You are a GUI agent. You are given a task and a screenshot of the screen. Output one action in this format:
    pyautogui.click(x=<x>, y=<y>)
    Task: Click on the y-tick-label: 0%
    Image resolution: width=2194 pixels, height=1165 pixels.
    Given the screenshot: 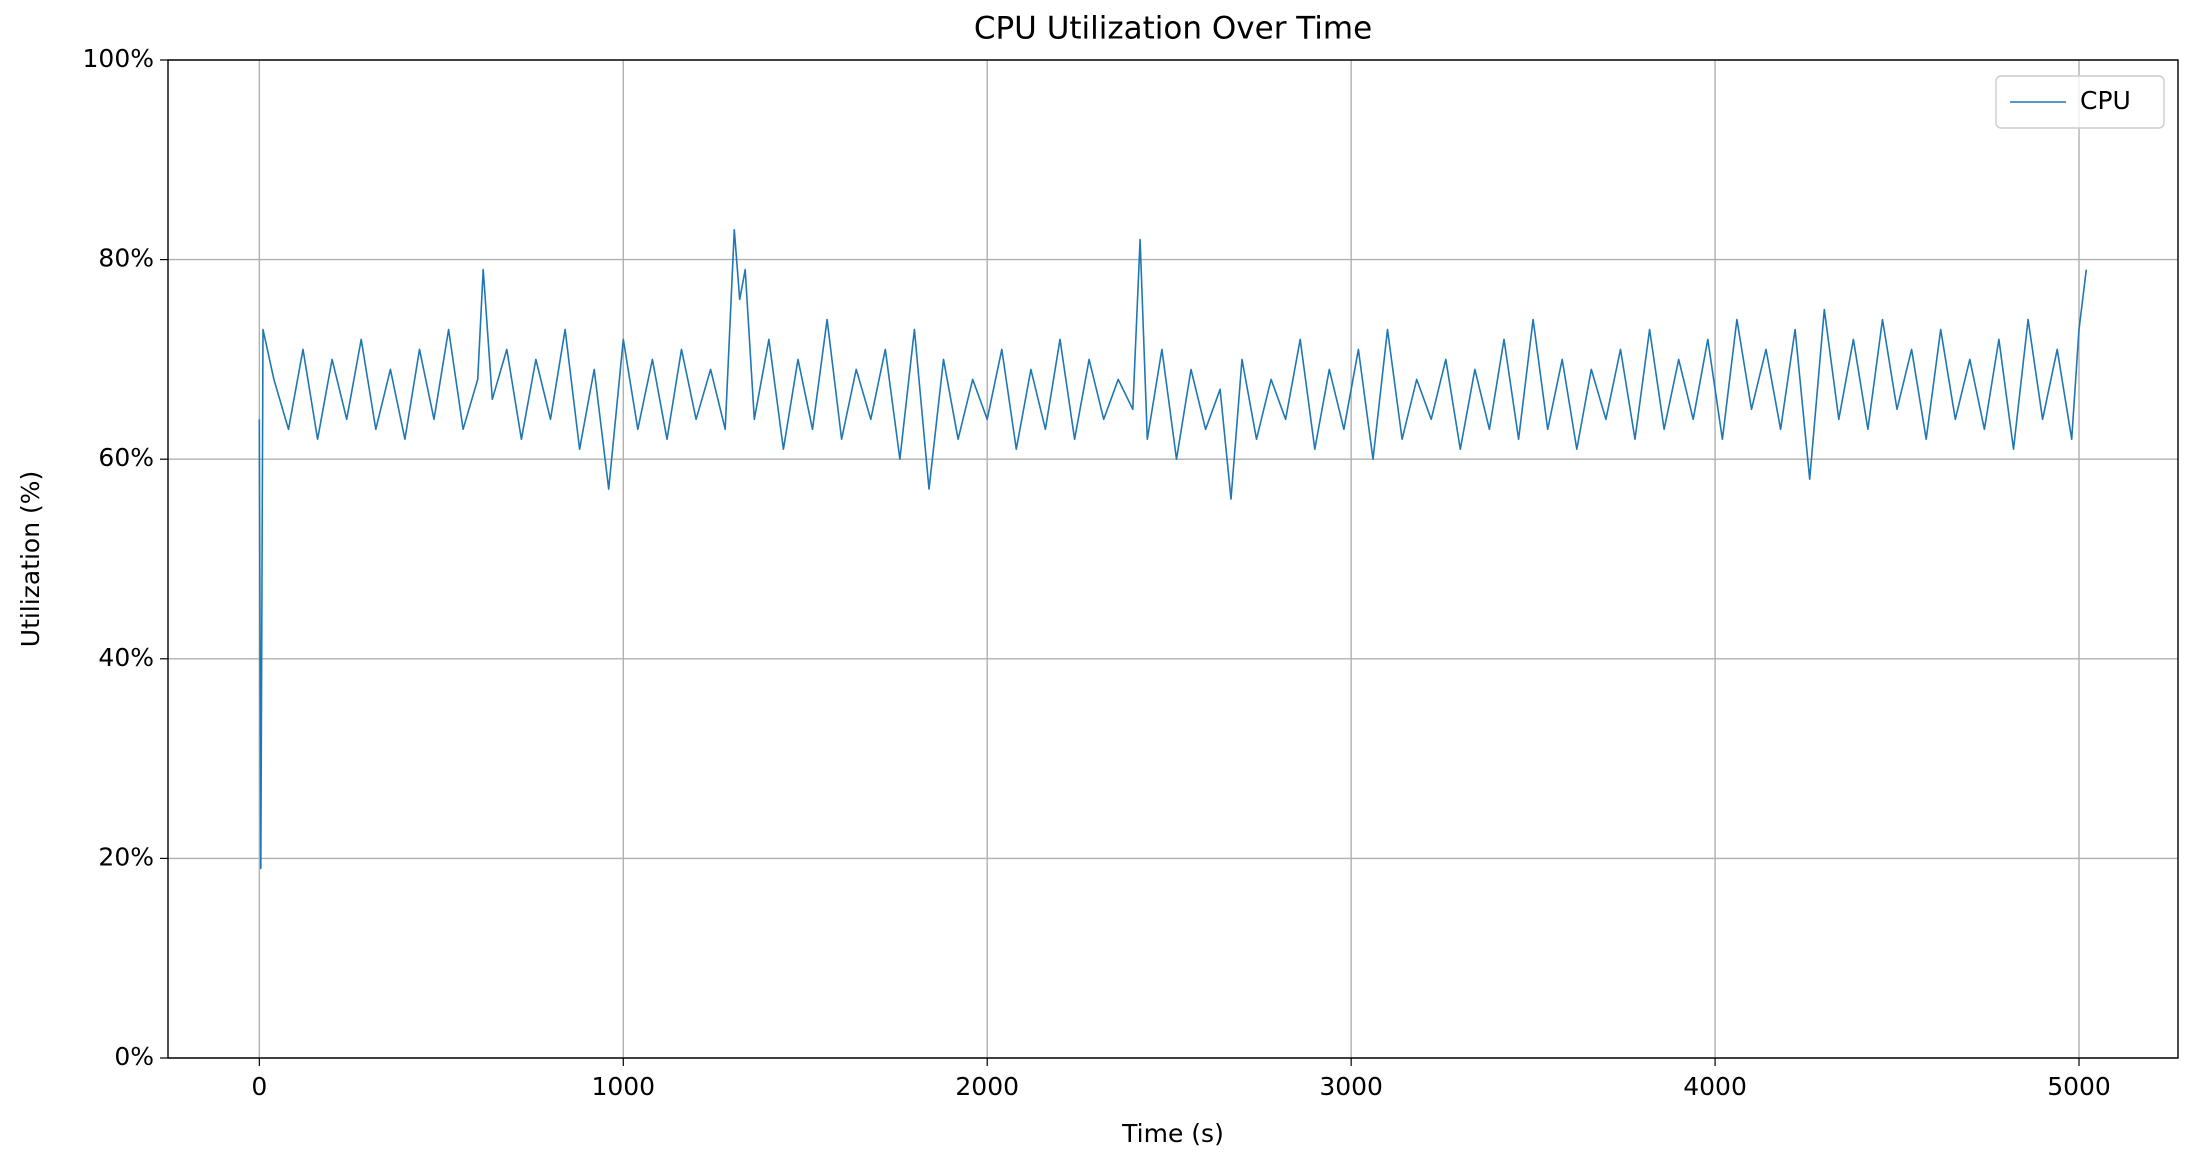 What is the action you would take?
    pyautogui.click(x=134, y=1056)
    